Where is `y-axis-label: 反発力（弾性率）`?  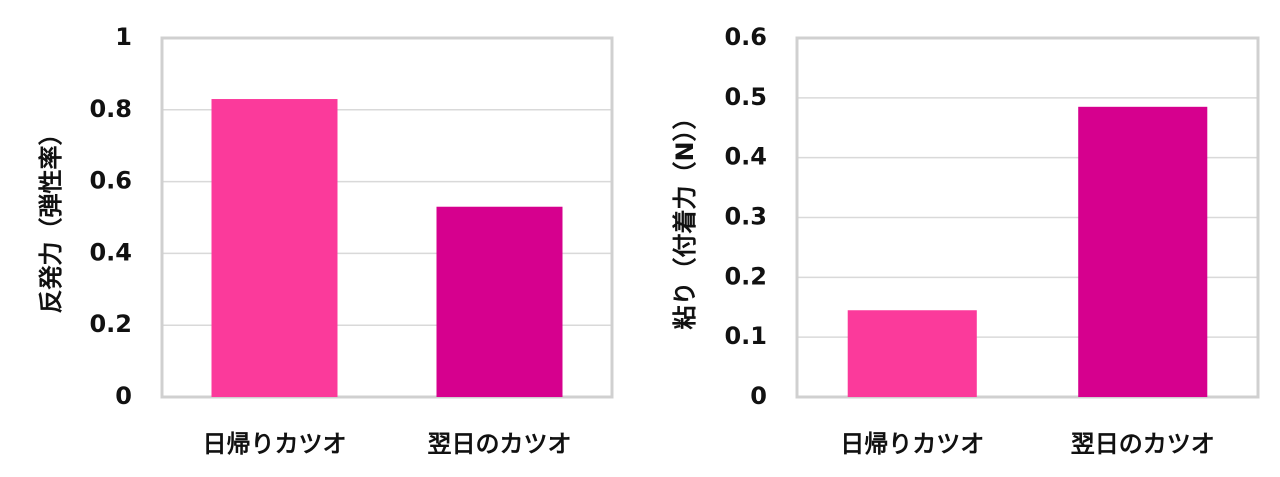 y-axis-label: 反発力（弾性率） is located at coordinates (51, 218).